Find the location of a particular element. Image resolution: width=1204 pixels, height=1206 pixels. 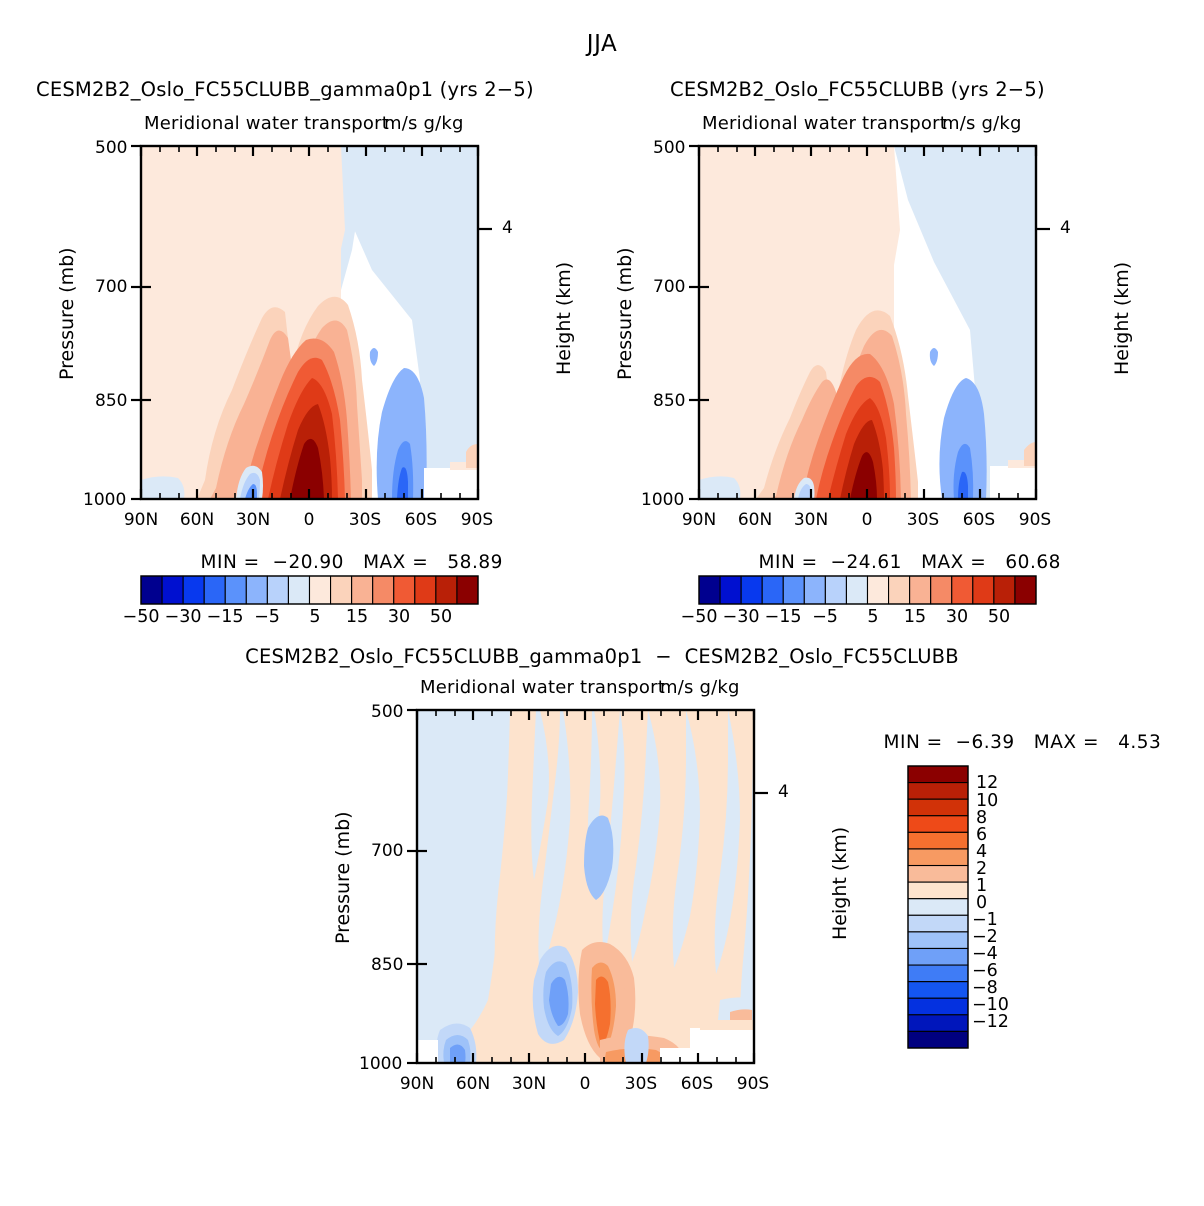

contour-field-b is located at coordinates (867, 322).